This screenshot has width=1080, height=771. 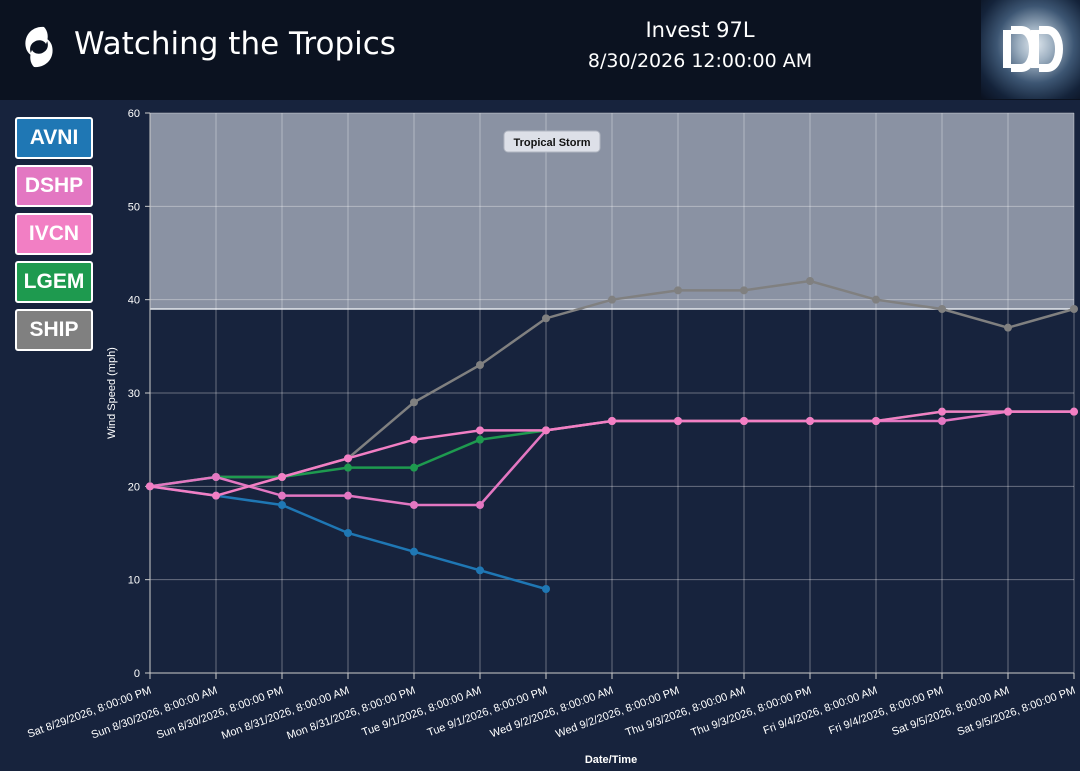 I want to click on y-tick-label: 20, so click(x=134, y=487).